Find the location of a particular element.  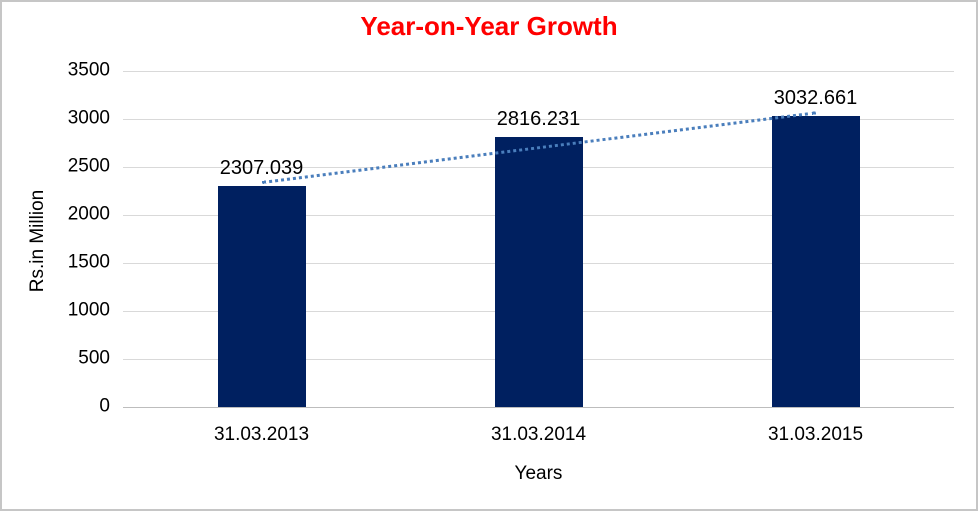

chart-title: Year-on-Year Growth is located at coordinates (489, 26).